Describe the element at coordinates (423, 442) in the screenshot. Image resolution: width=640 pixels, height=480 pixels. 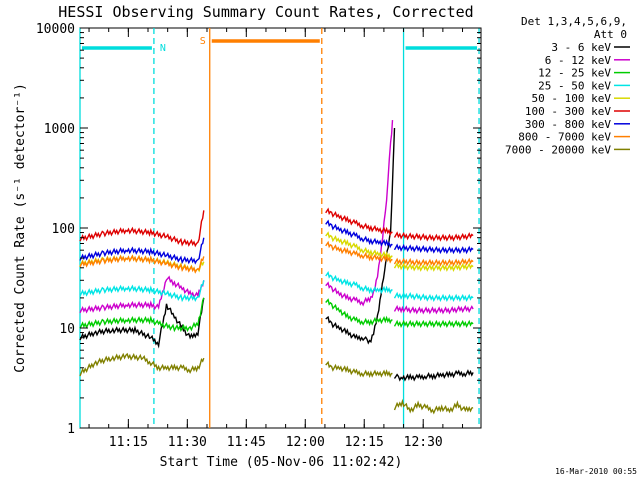
I see `x-tick-label: 12:30` at that location.